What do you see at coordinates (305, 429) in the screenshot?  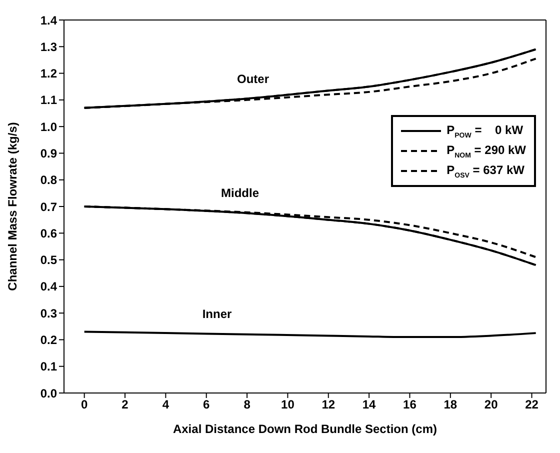 I see `x-axis-title: Axial Distance Down Rod Bundle Section (cm)` at bounding box center [305, 429].